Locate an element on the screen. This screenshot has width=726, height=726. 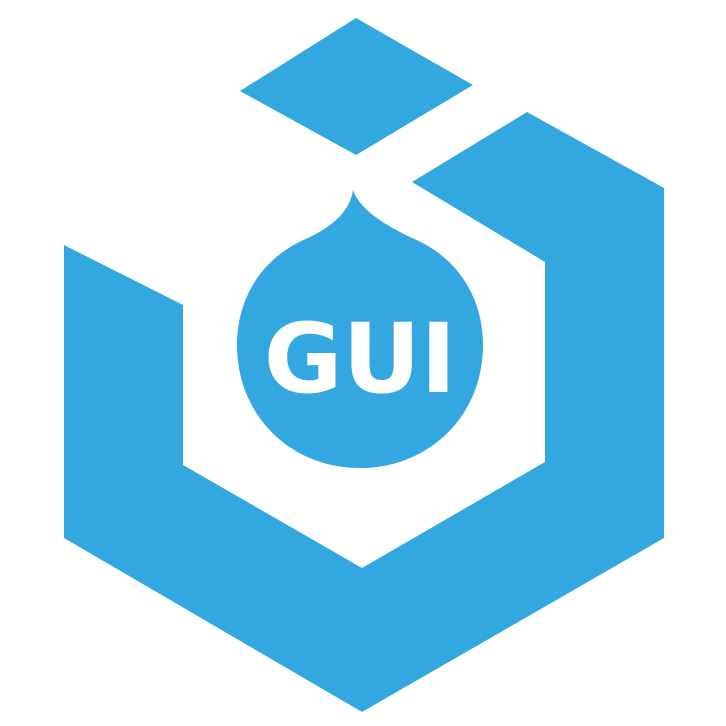
logo-text: GUI is located at coordinates (360, 359).